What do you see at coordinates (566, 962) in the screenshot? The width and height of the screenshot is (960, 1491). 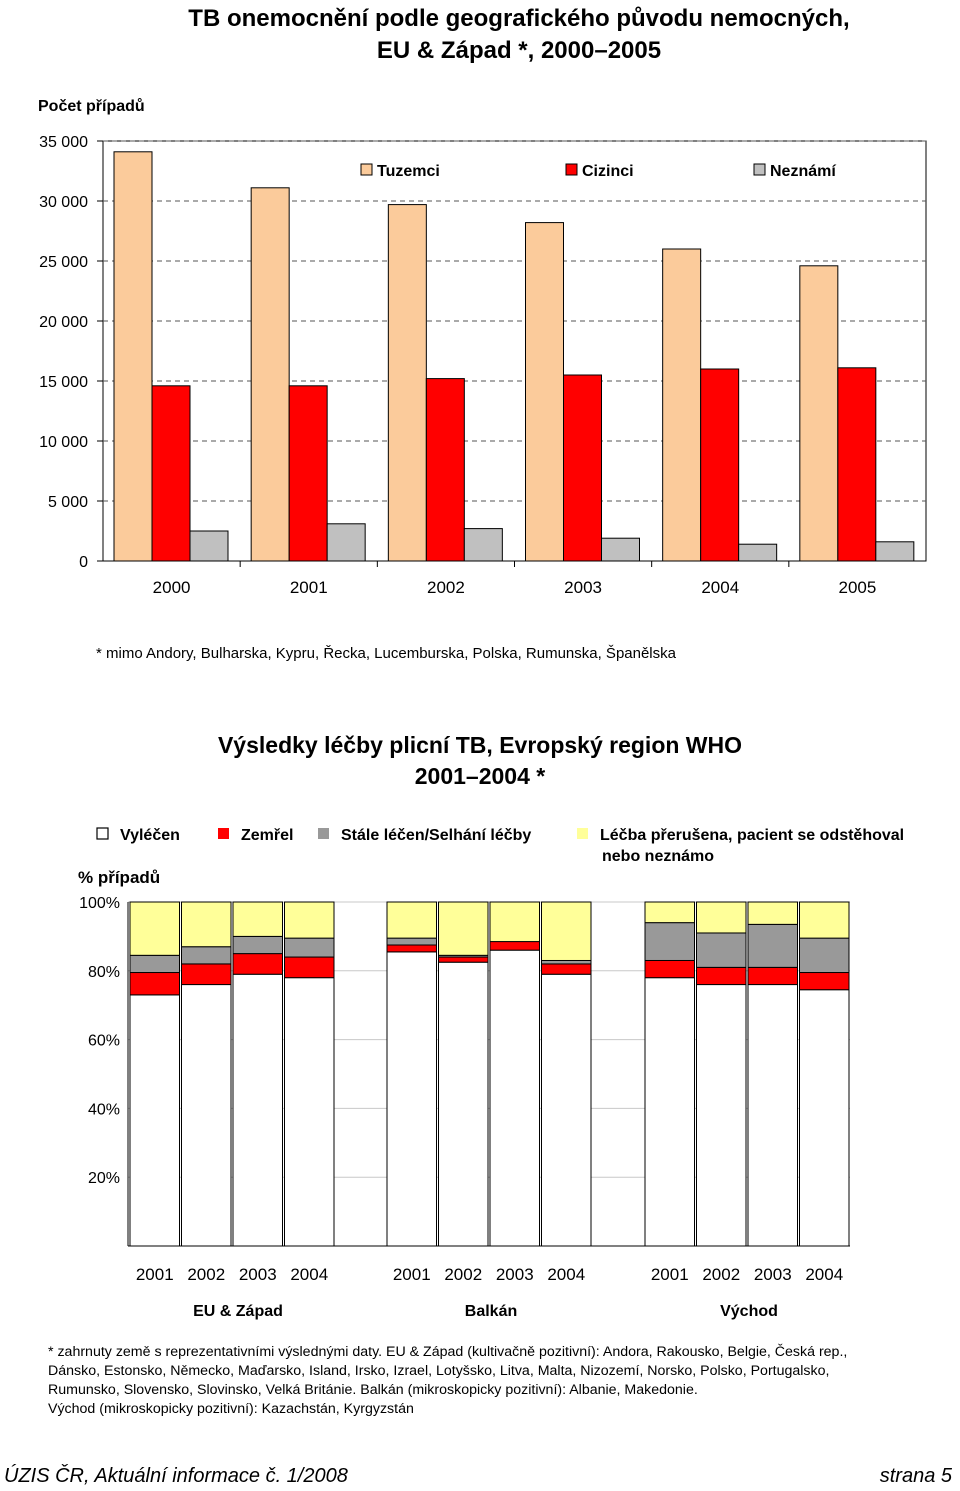 I see `chart2-segment-stale-1-2004` at bounding box center [566, 962].